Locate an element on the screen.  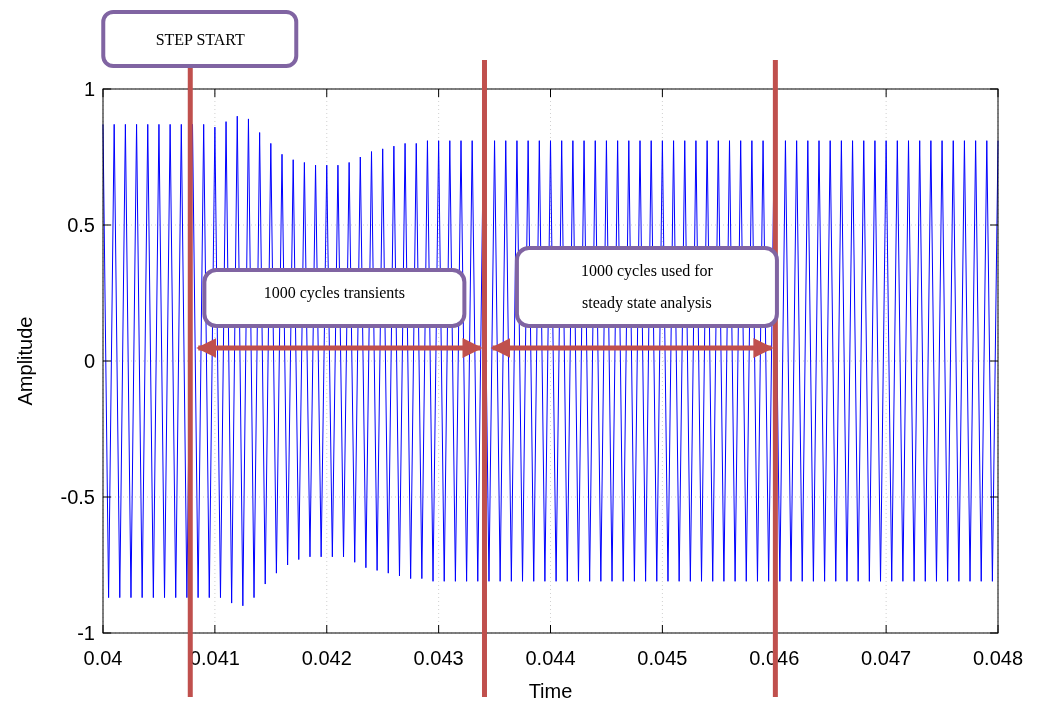
x-tick-label: 0.048 is located at coordinates (998, 658).